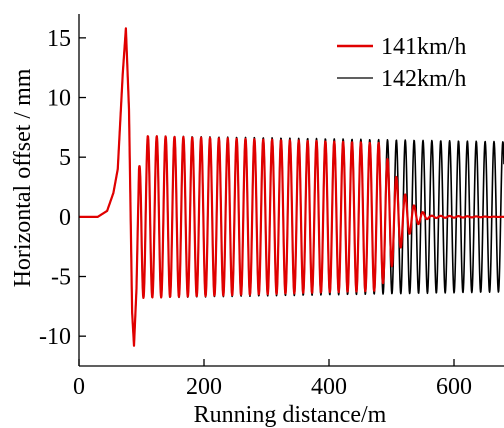 This screenshot has width=504, height=428. I want to click on y-tick-label: 15, so click(59, 39).